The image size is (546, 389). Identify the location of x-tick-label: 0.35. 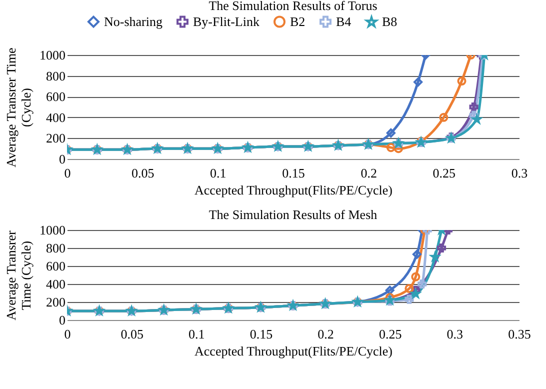
(519, 334).